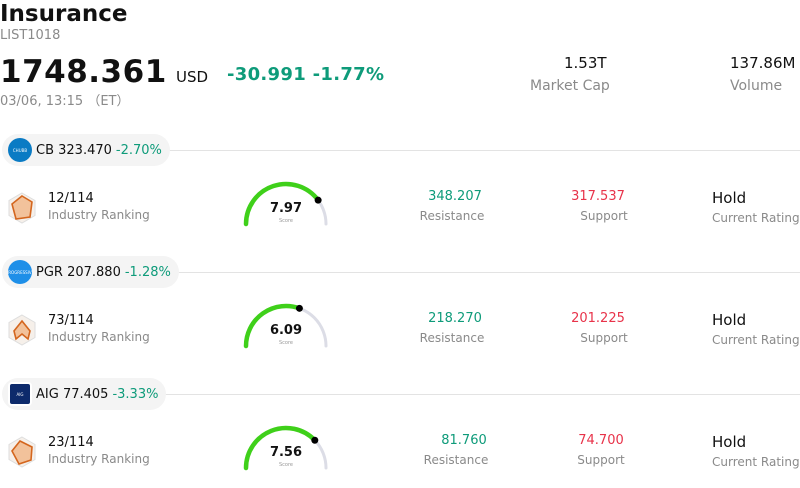  I want to click on stock-change: -2.70%, so click(138, 150).